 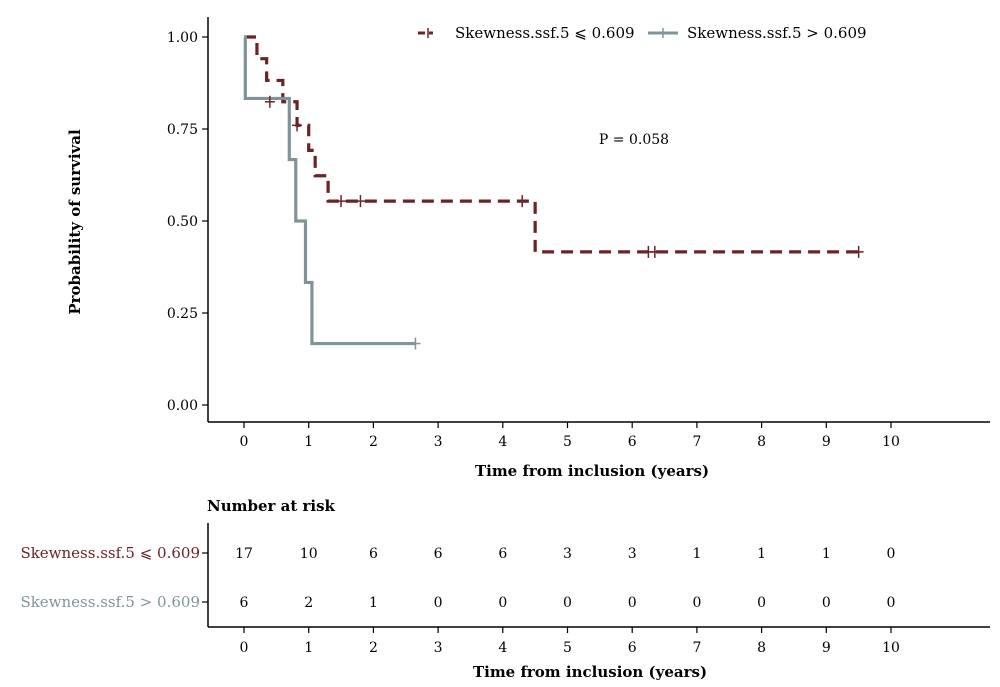 What do you see at coordinates (565, 578) in the screenshot?
I see `risk-counts: 17 10 6 6 6 3 3 1 1 1 06 2 1 0 0 0 0 0 0 0 0` at bounding box center [565, 578].